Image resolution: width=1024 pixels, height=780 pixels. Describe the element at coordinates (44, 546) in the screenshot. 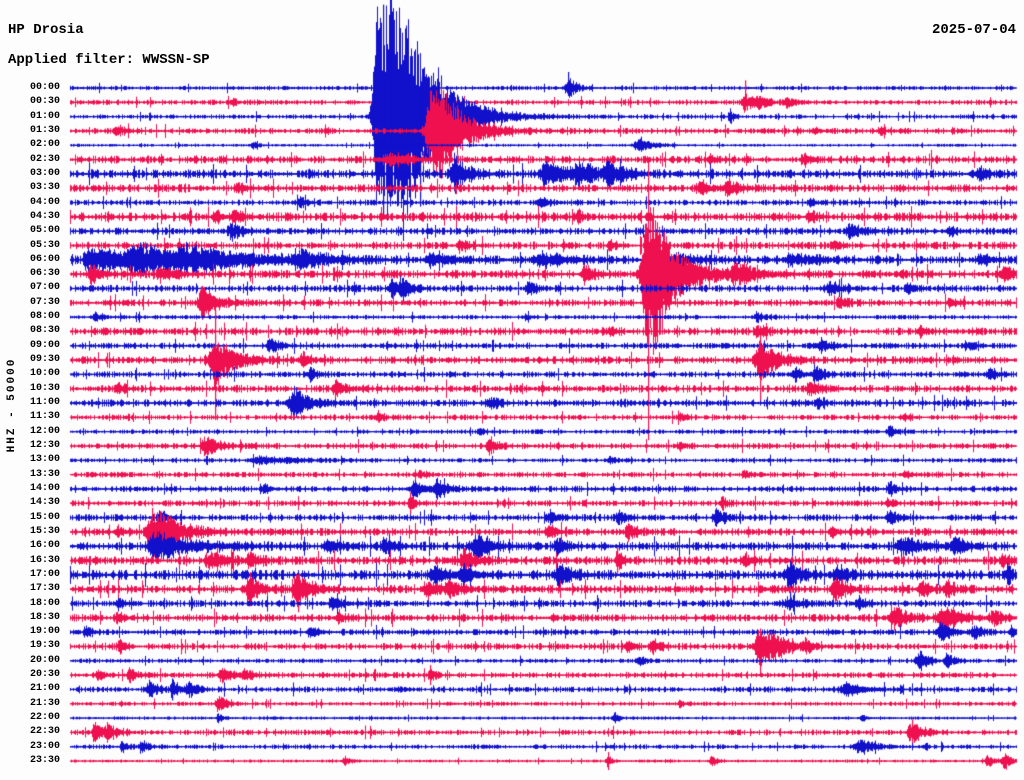

I see `time-label: 16:00` at that location.